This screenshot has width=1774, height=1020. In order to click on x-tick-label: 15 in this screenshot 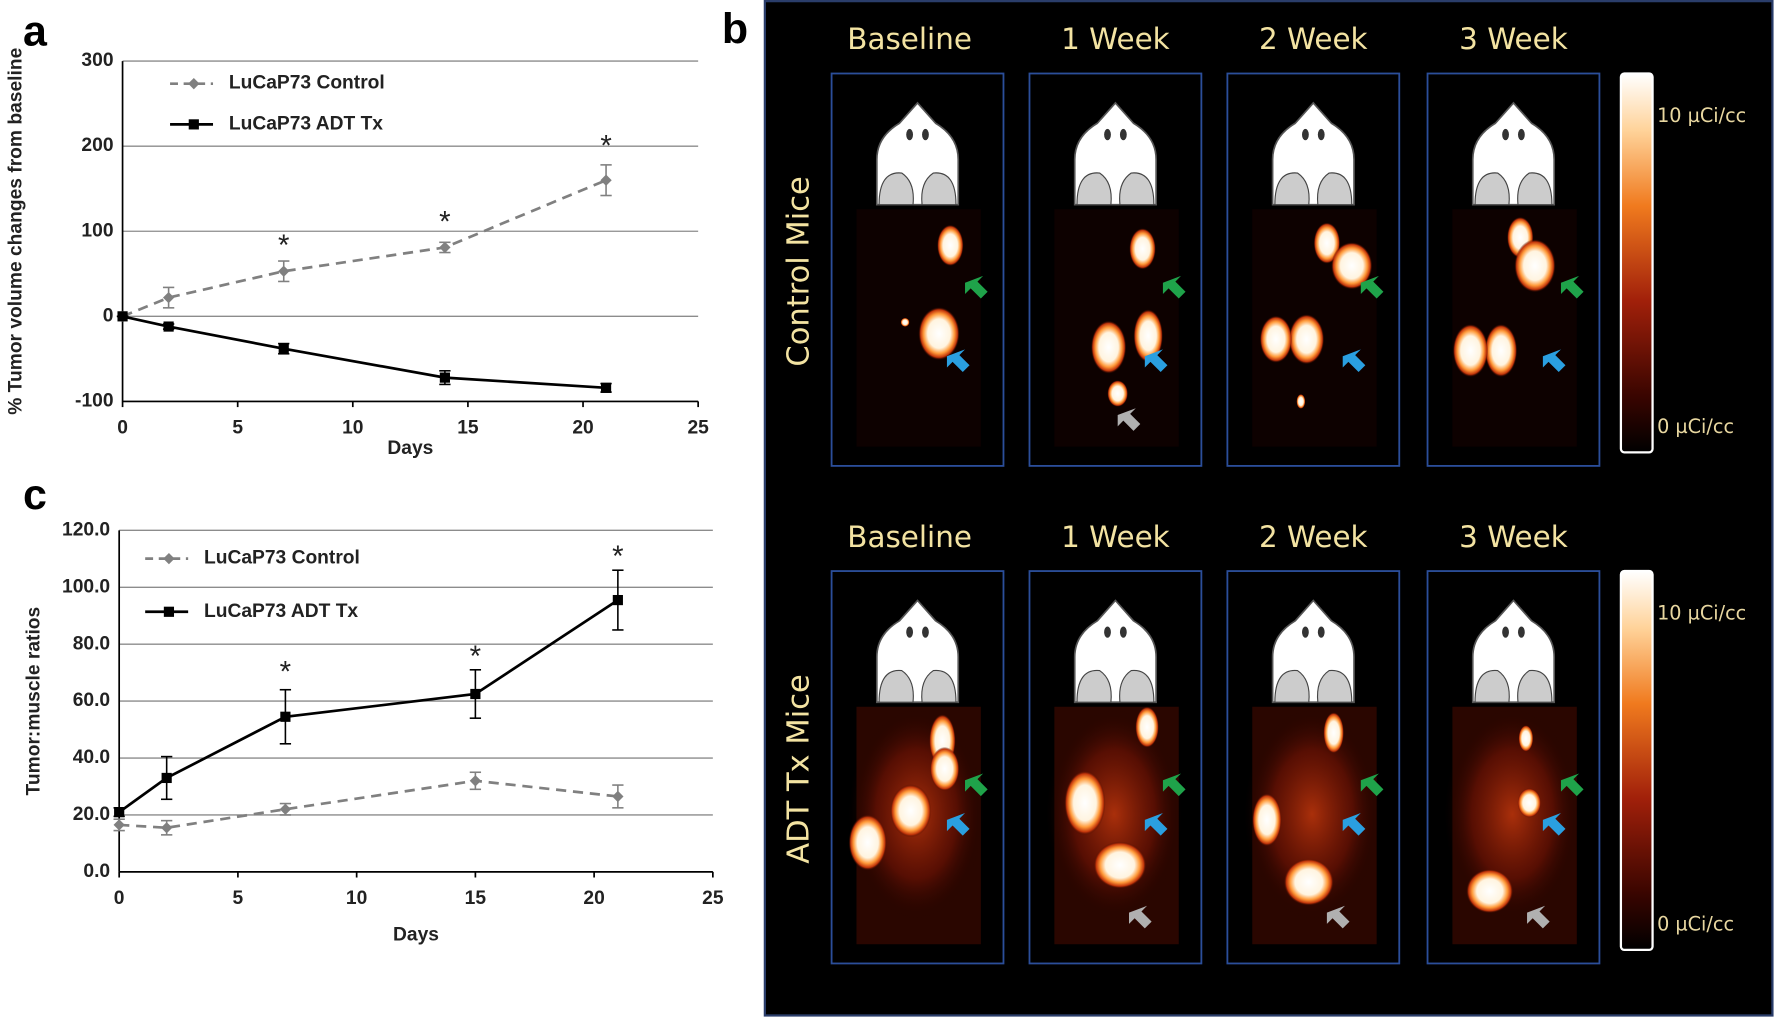, I will do `click(468, 428)`.